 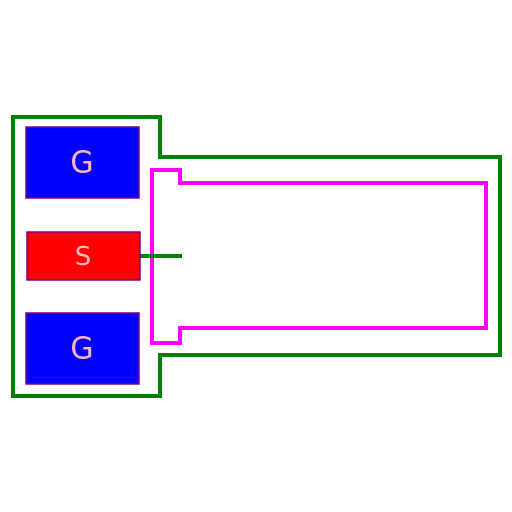 I want to click on gate-pad-top: G, so click(x=82, y=162).